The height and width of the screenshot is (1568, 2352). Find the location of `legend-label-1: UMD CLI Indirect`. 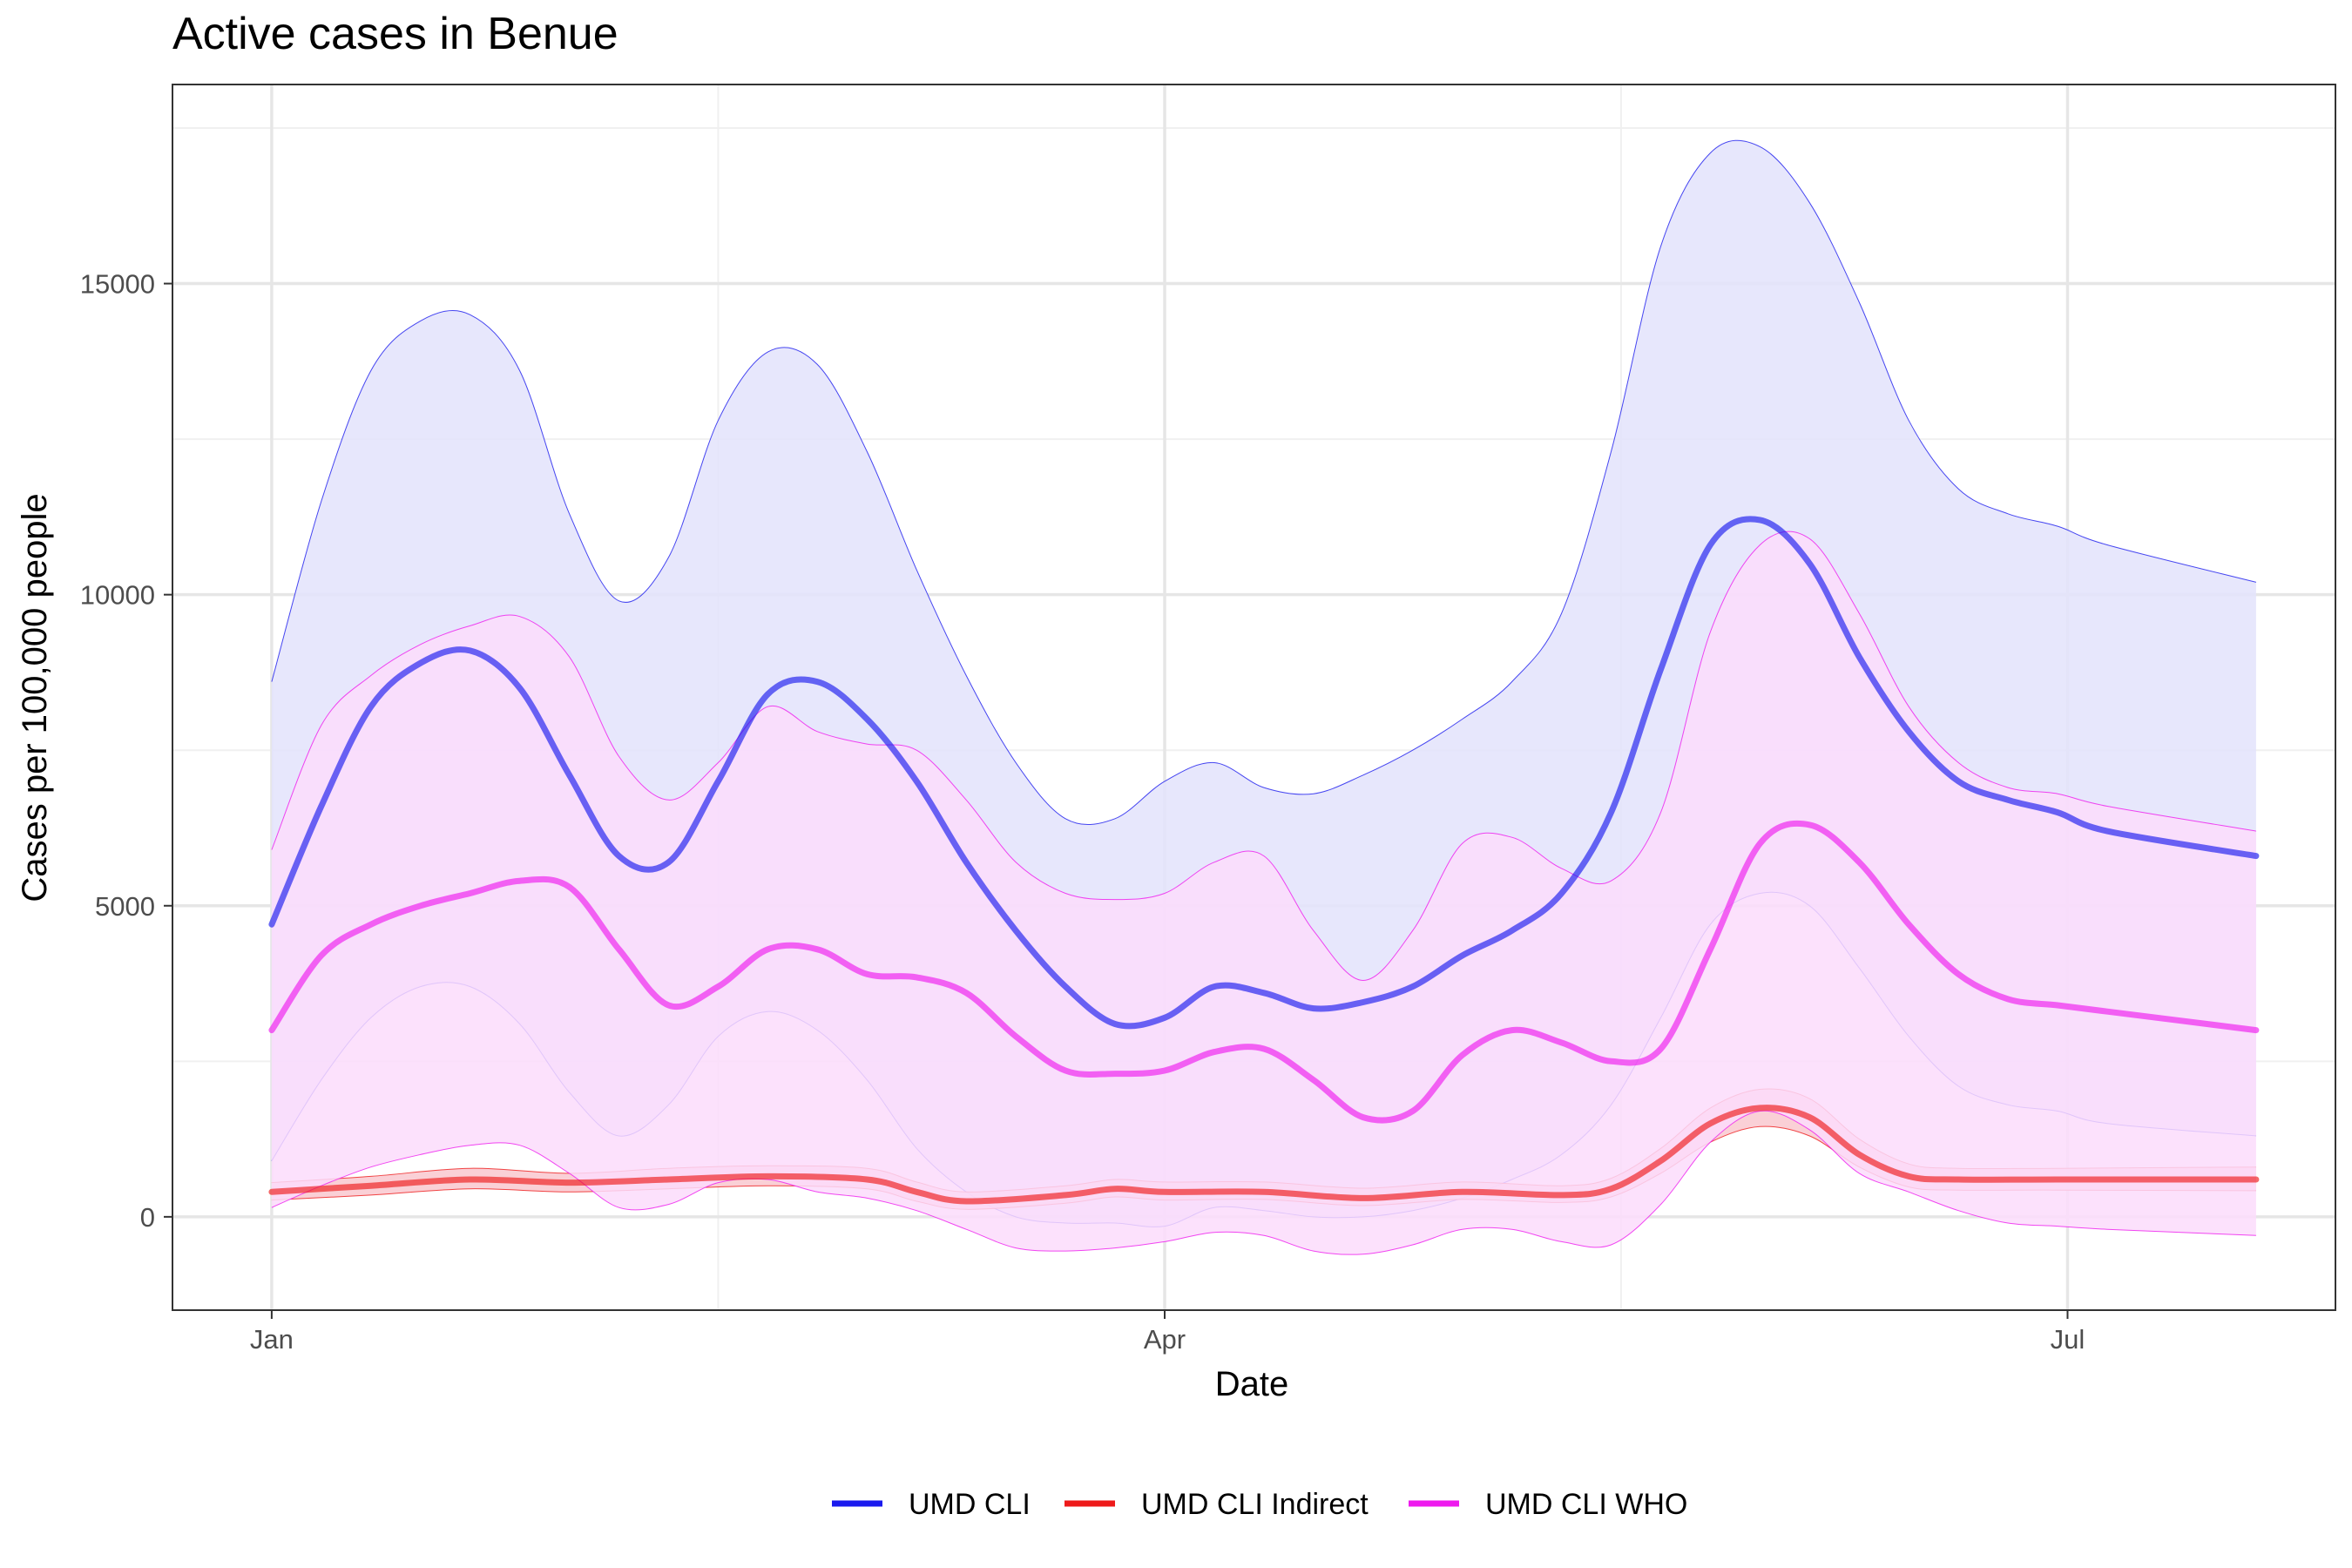

legend-label-1: UMD CLI Indirect is located at coordinates (1255, 1504).